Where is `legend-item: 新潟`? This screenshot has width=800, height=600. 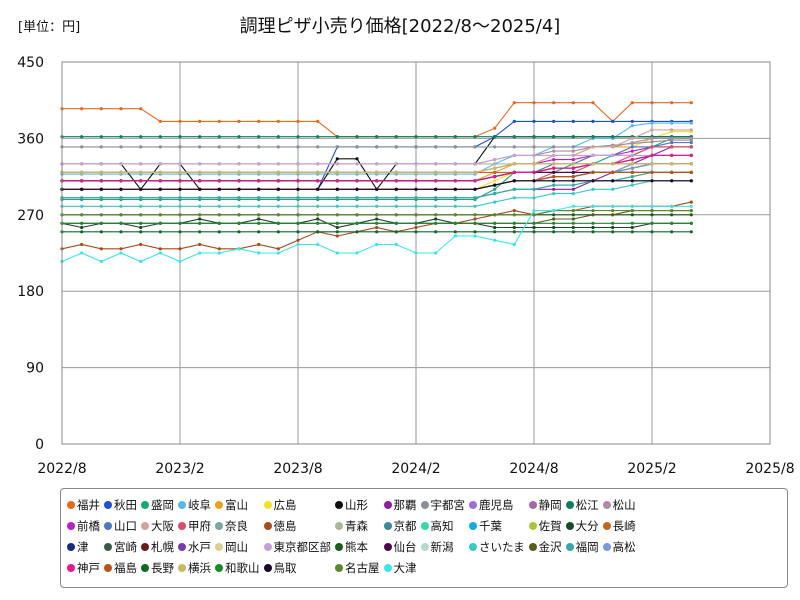
legend-item: 新潟 is located at coordinates (443, 546).